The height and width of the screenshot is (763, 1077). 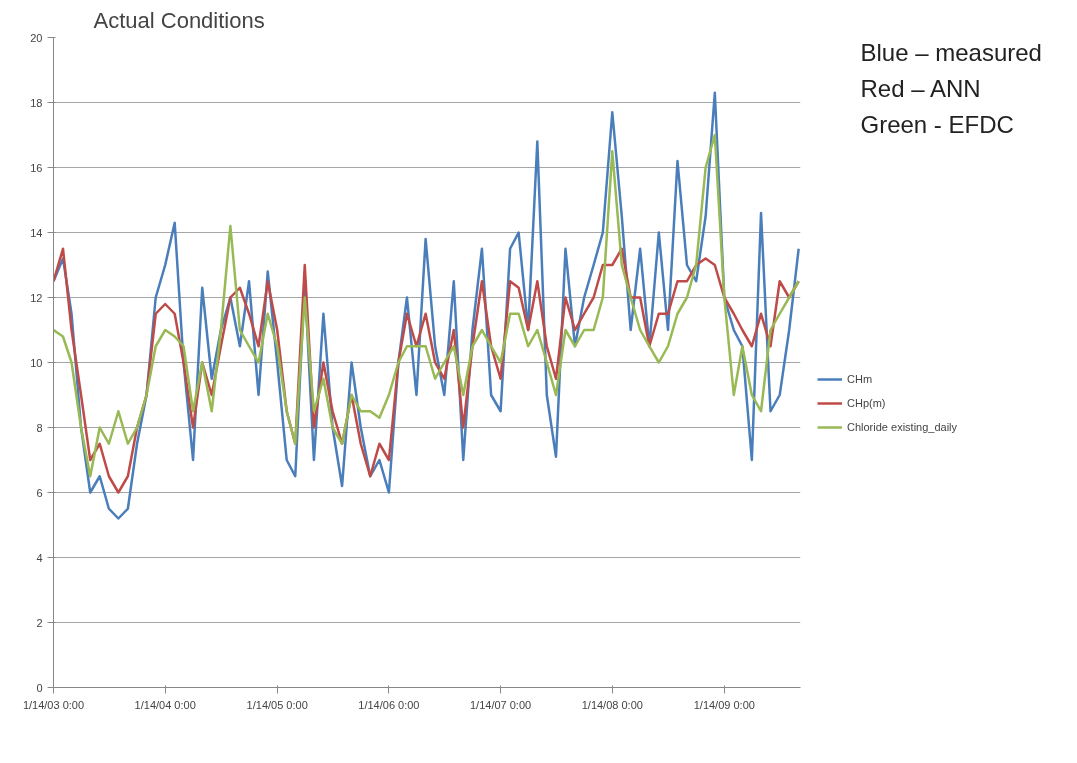 What do you see at coordinates (860, 379) in the screenshot?
I see `legend-label: CHm` at bounding box center [860, 379].